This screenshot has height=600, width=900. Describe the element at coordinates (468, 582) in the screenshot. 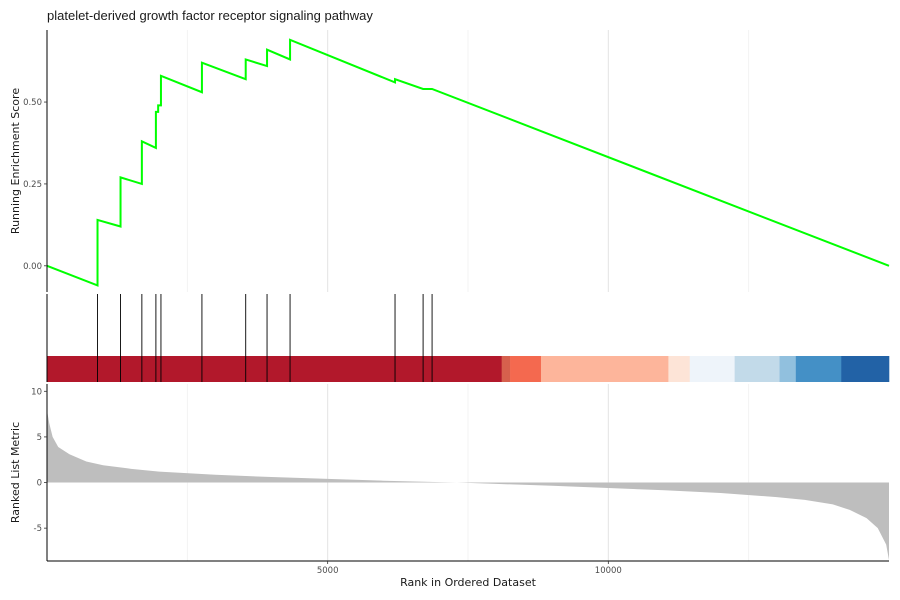

I see `x-axis-title: Rank in Ordered Dataset` at that location.